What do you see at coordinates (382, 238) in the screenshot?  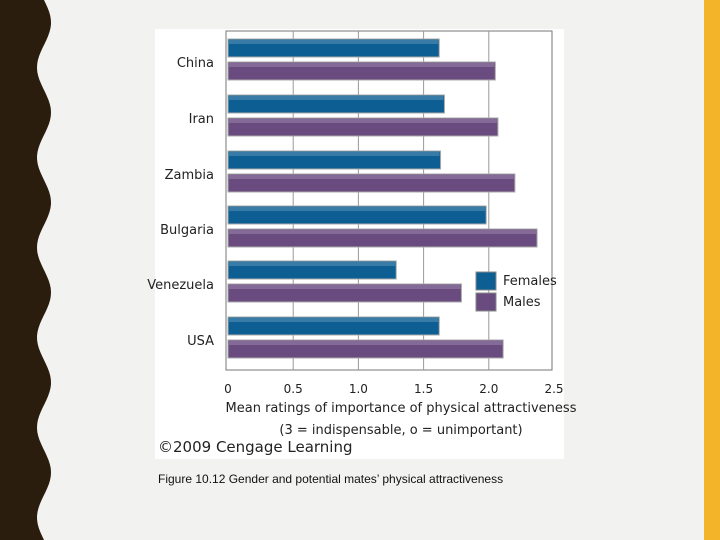 I see `bar-males-bulgaria` at bounding box center [382, 238].